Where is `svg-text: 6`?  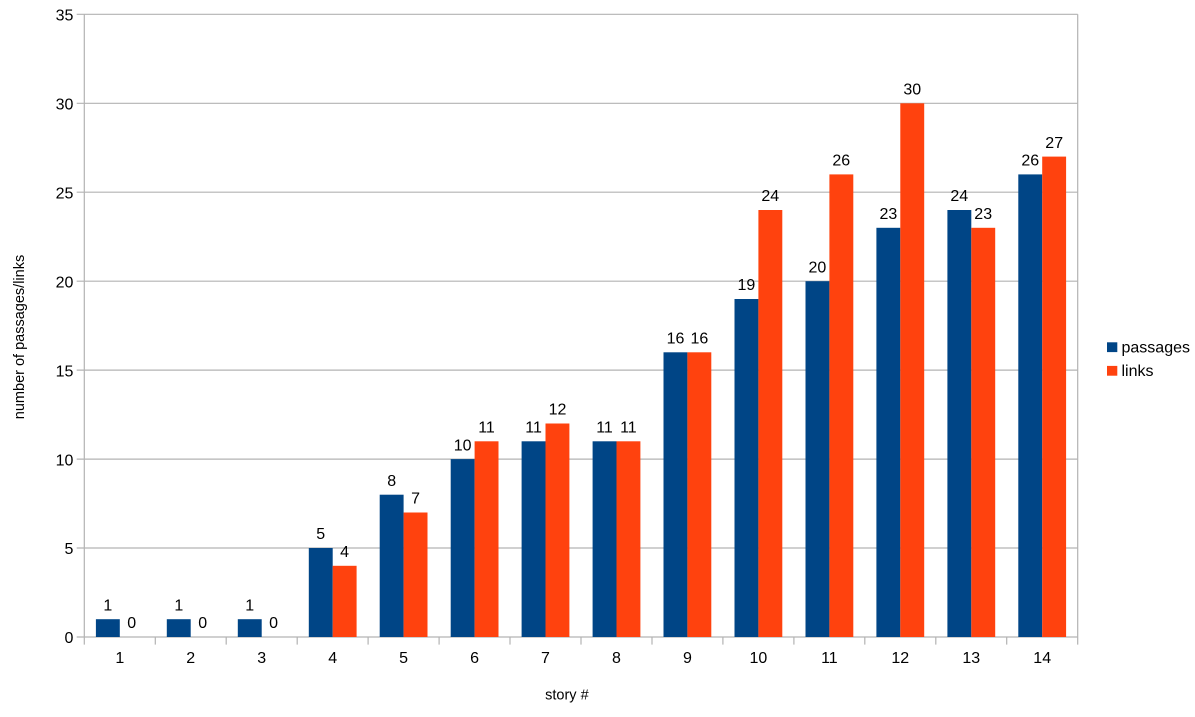
svg-text: 6 is located at coordinates (474, 658).